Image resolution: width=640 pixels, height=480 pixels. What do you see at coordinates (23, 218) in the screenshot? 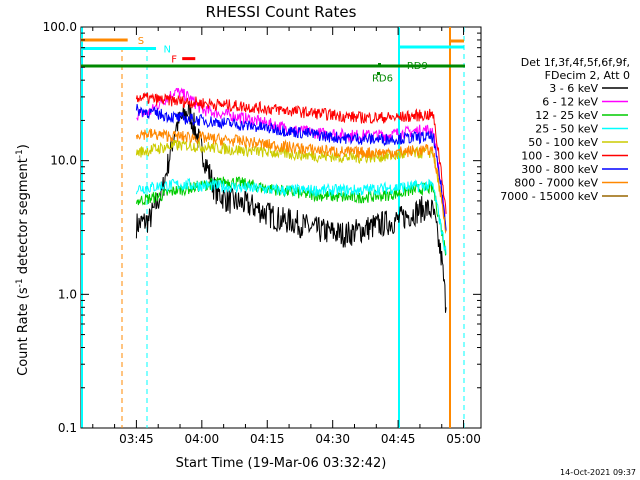
I see `y-axis-label-part2: detector segment` at bounding box center [23, 218].